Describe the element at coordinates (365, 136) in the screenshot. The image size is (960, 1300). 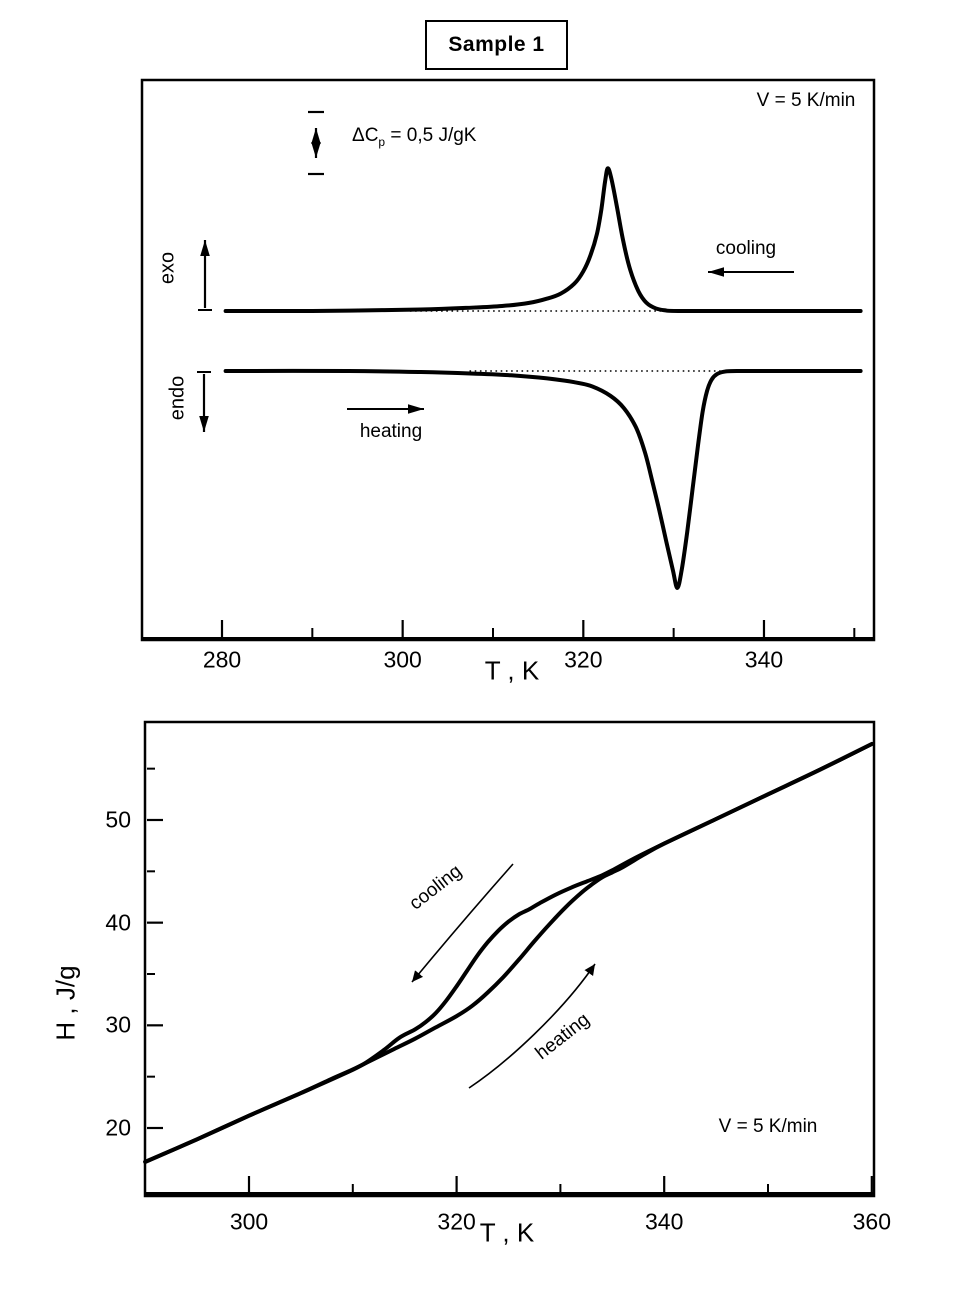
I see `delta-cp-prefix: ΔC` at that location.